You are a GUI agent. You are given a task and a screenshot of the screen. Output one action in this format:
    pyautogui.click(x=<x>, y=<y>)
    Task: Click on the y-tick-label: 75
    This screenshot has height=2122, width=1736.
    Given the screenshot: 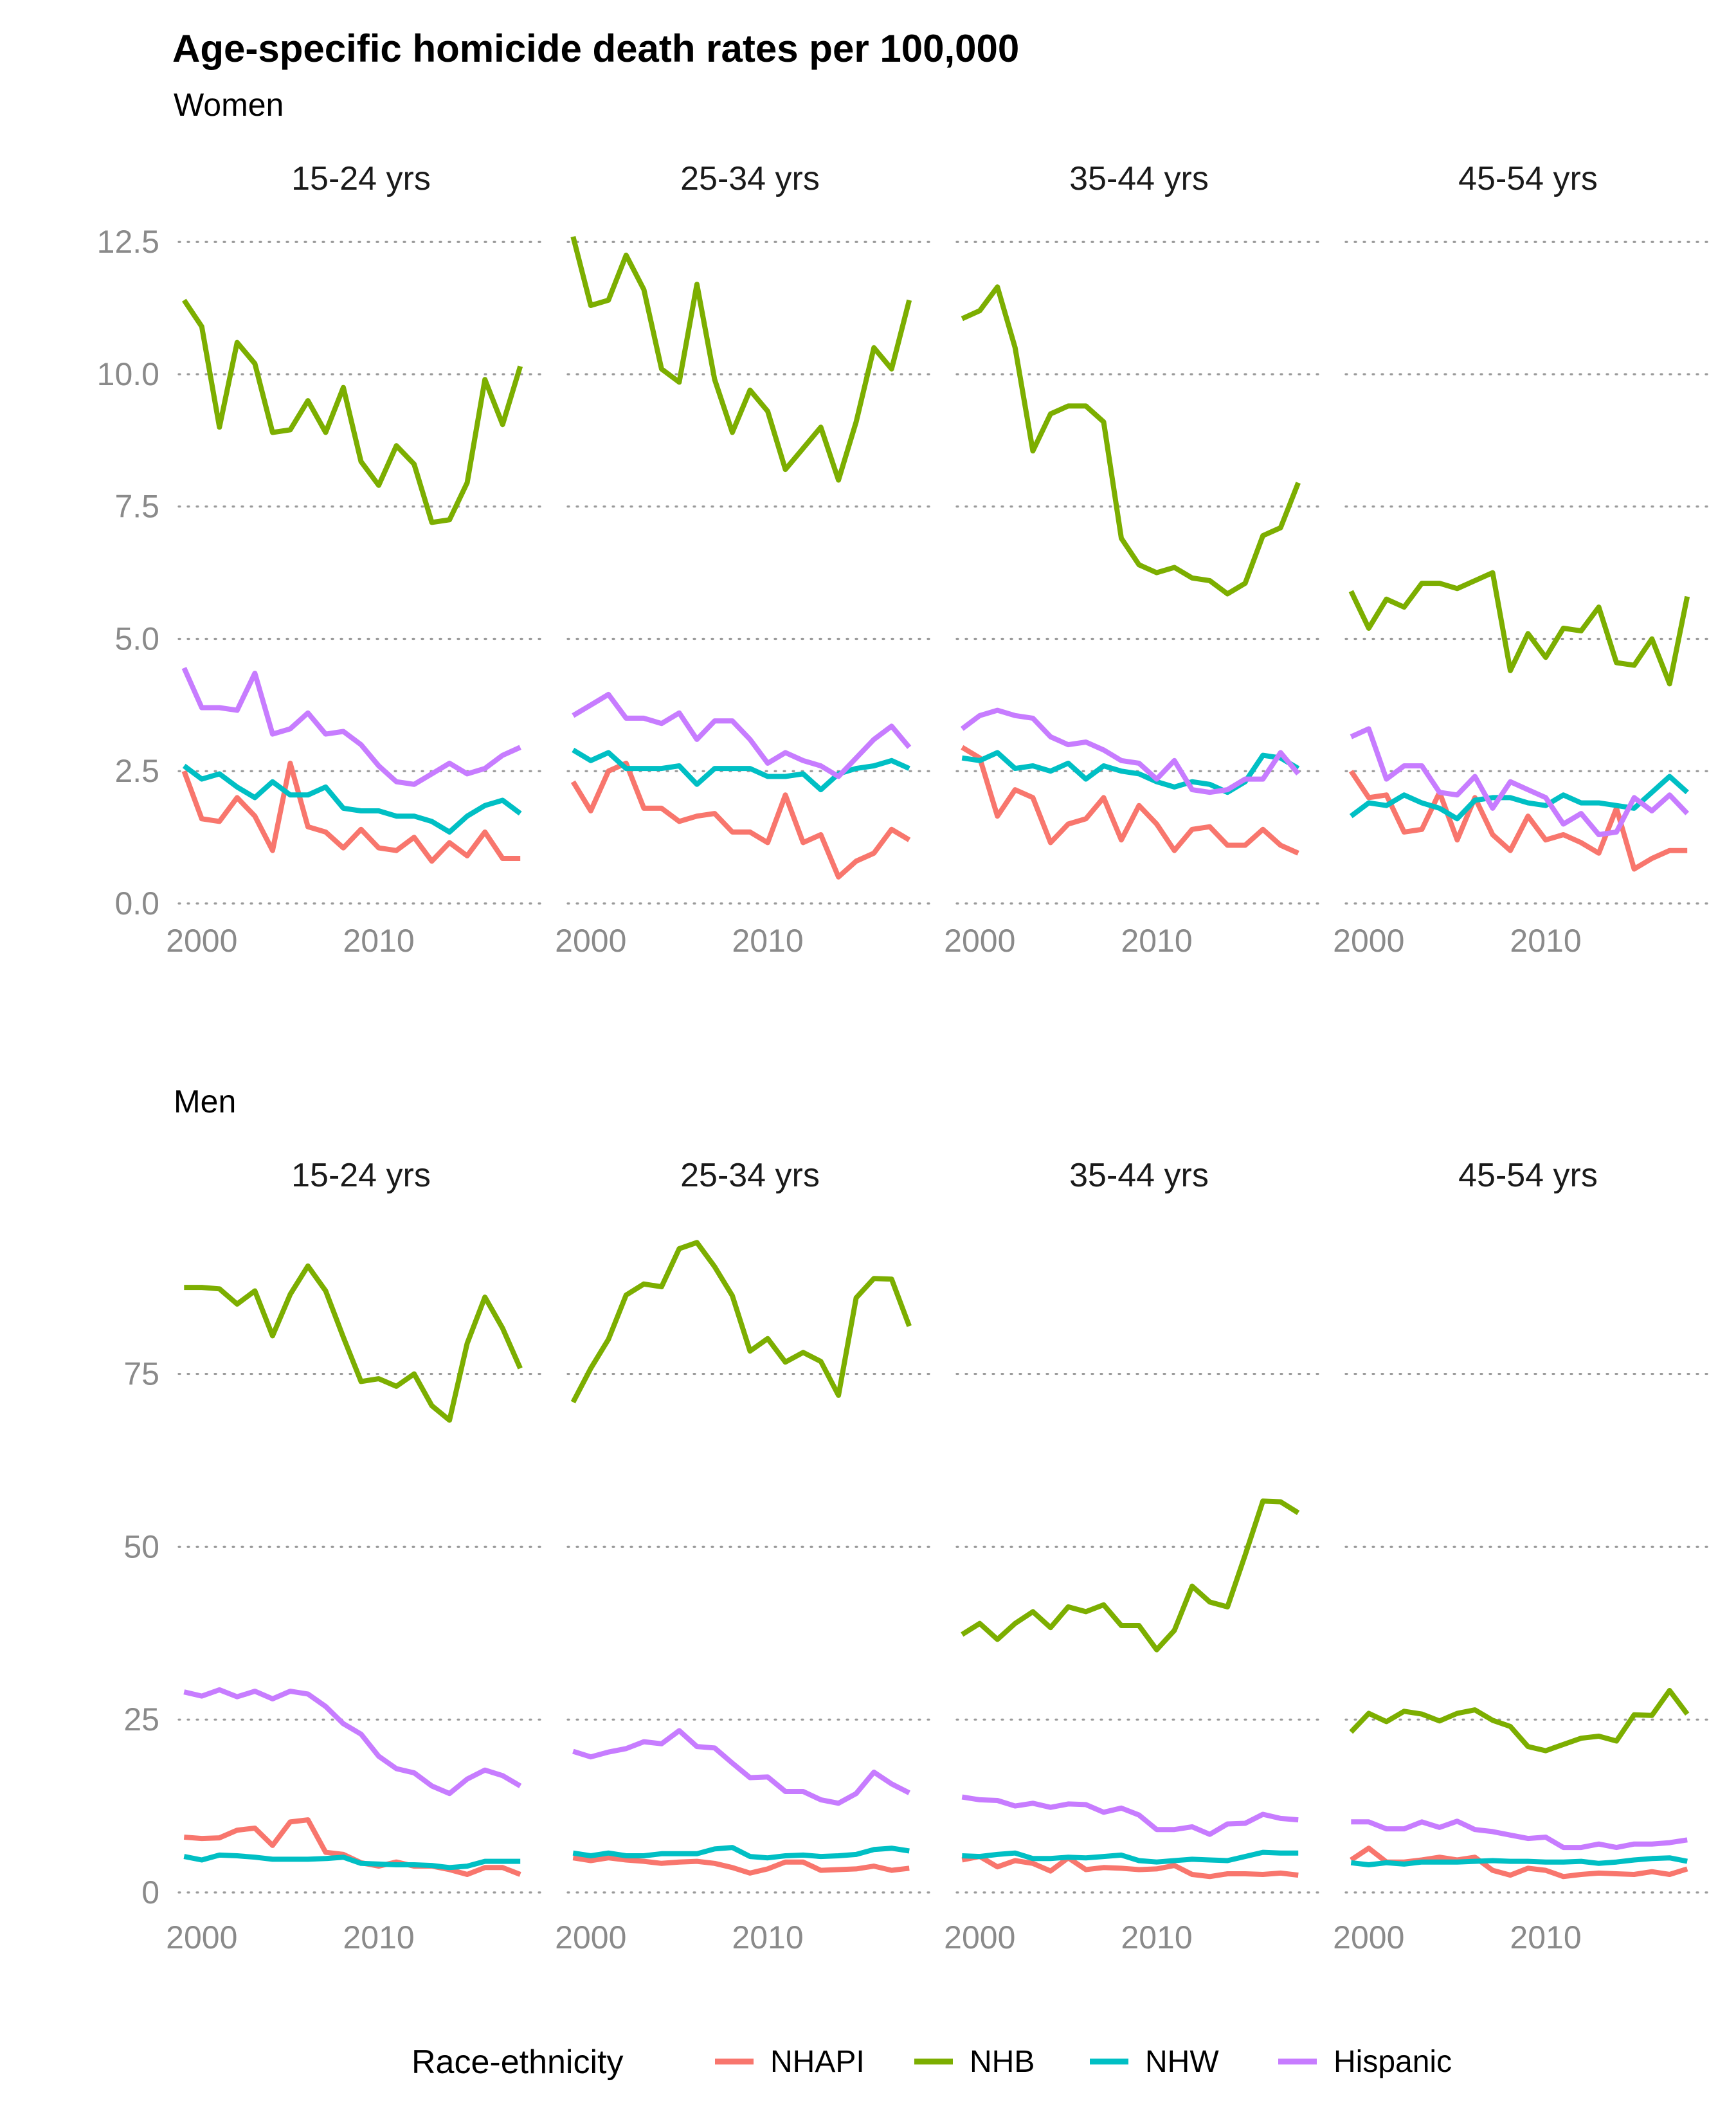 What is the action you would take?
    pyautogui.click(x=141, y=1374)
    